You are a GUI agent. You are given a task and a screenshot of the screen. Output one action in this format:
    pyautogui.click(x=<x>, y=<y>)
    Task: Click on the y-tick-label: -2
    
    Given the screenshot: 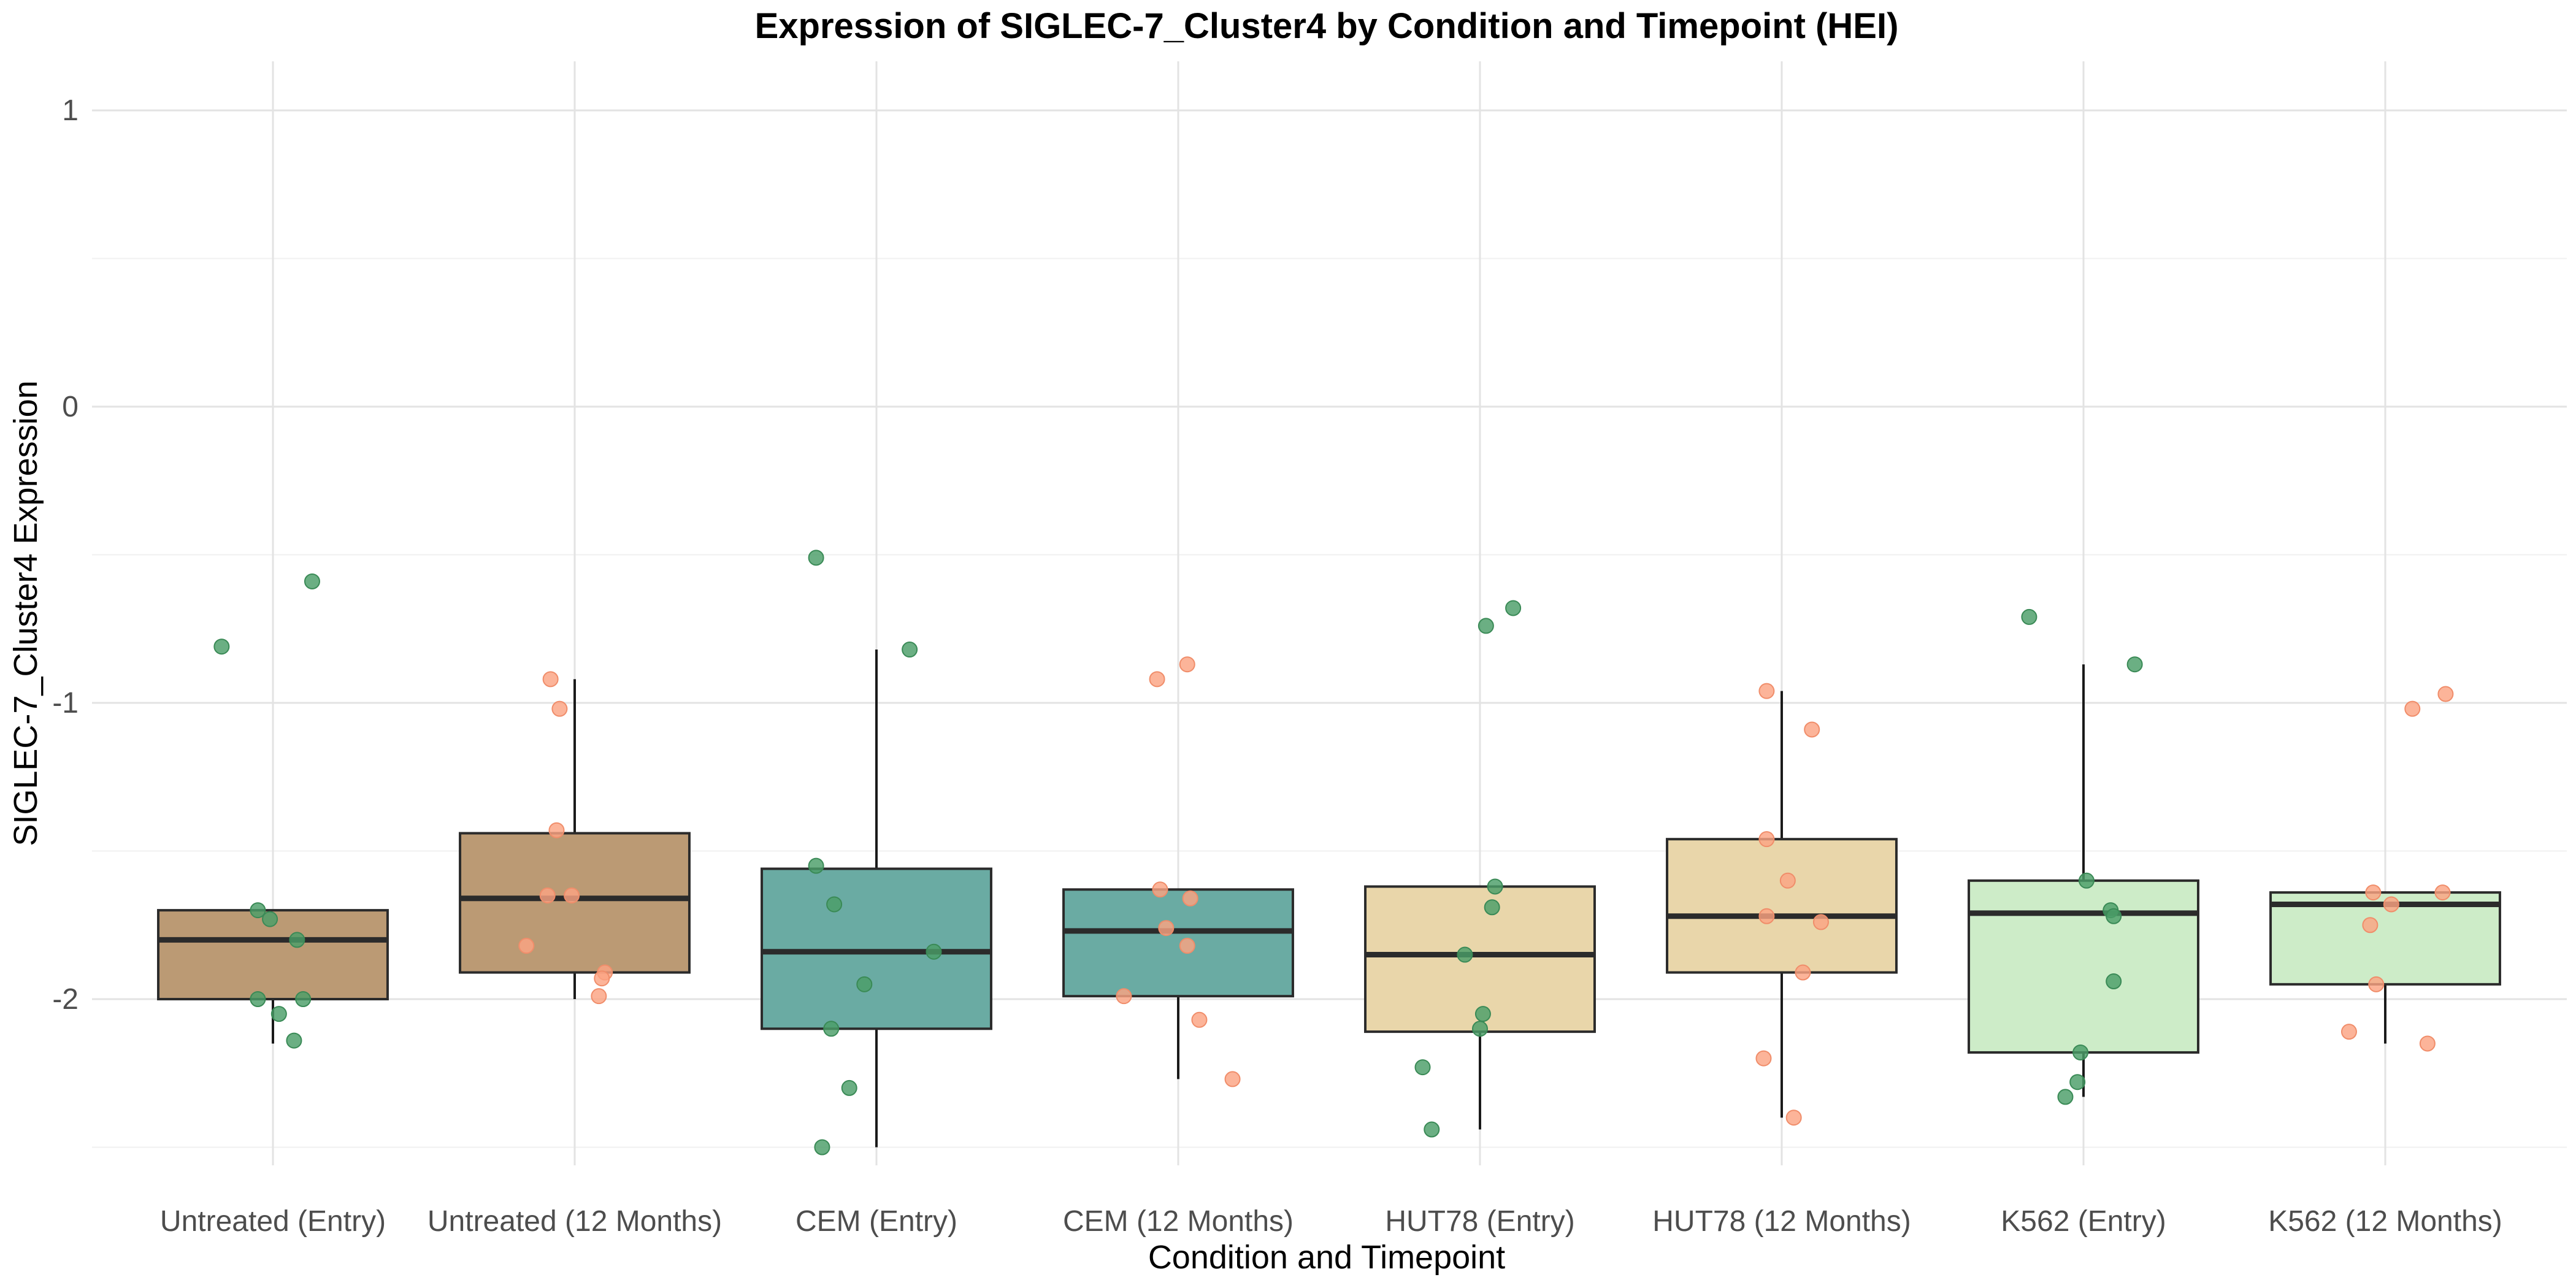 What is the action you would take?
    pyautogui.click(x=65, y=999)
    